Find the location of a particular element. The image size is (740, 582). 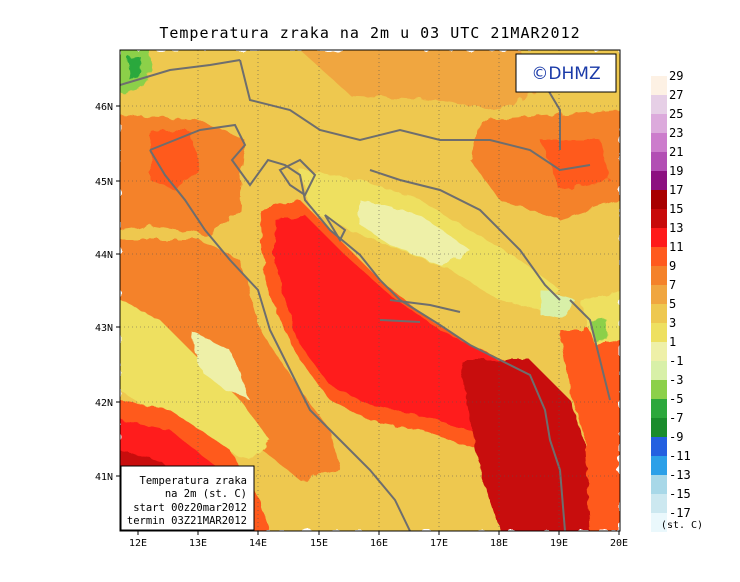

x-axis: 12E 13E 14E 15E 16E 17E 18E 19E 20E is located at coordinates (378, 540).